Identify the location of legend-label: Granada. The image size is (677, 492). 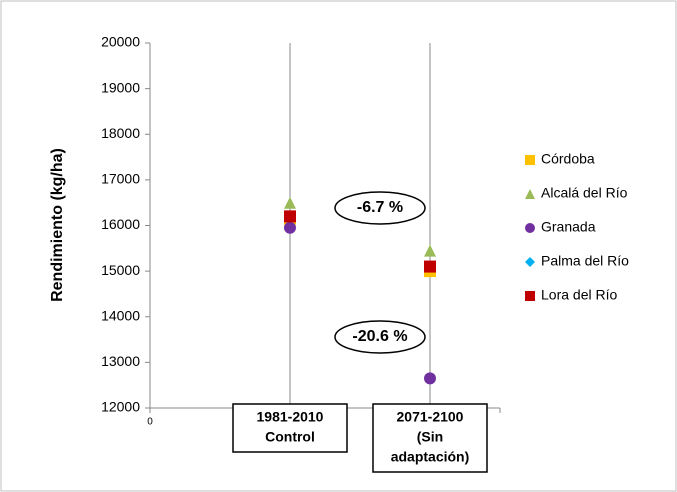
(568, 227).